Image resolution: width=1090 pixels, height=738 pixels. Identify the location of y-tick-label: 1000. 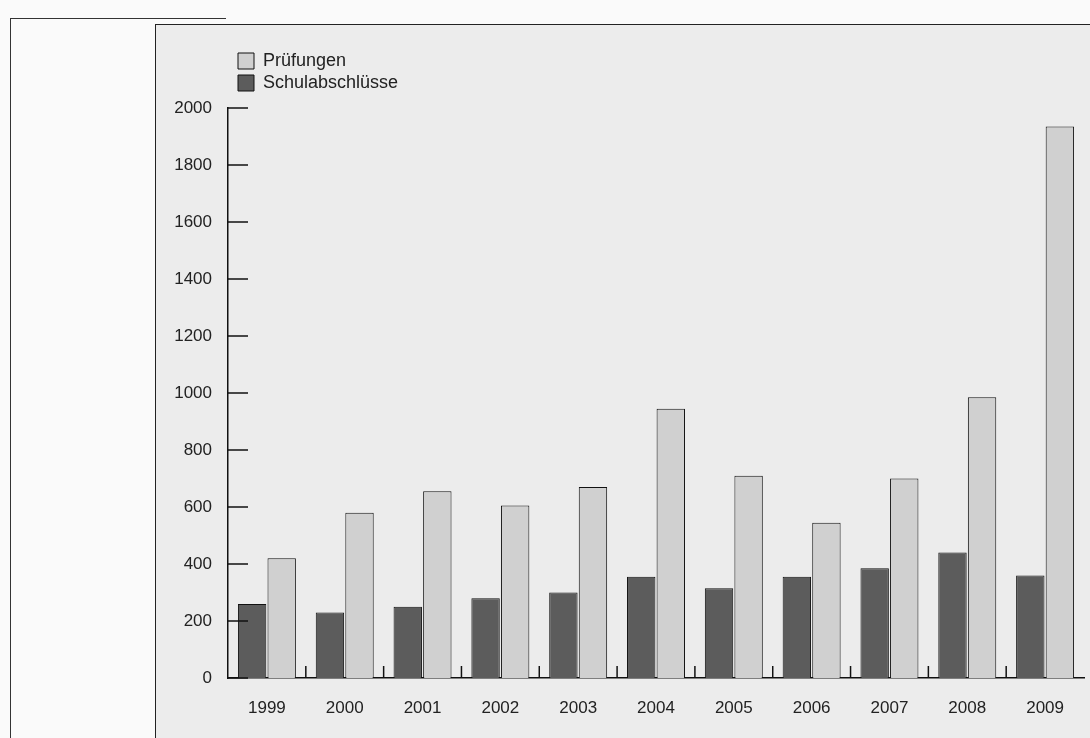
(193, 392).